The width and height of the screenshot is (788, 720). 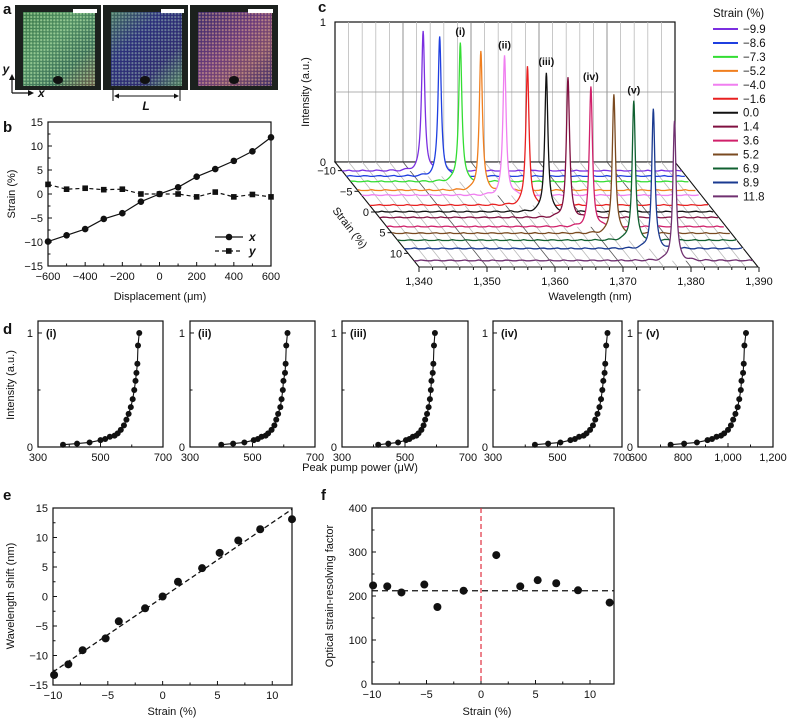 I want to click on legend-label: −5.2, so click(x=754, y=72).